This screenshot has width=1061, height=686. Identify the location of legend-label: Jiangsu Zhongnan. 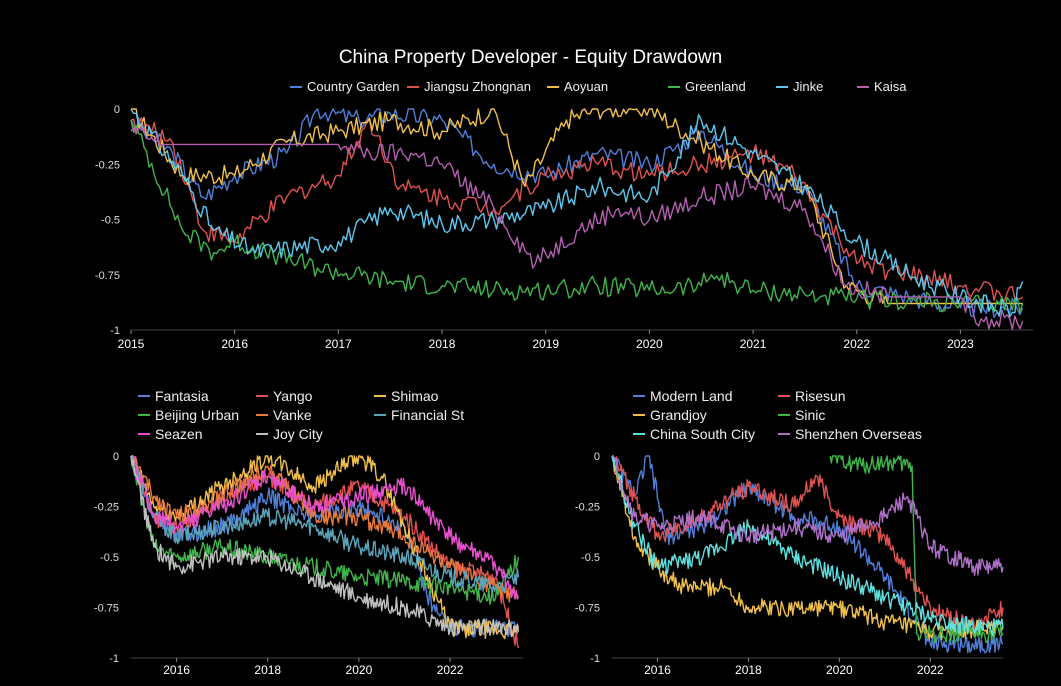
(477, 86).